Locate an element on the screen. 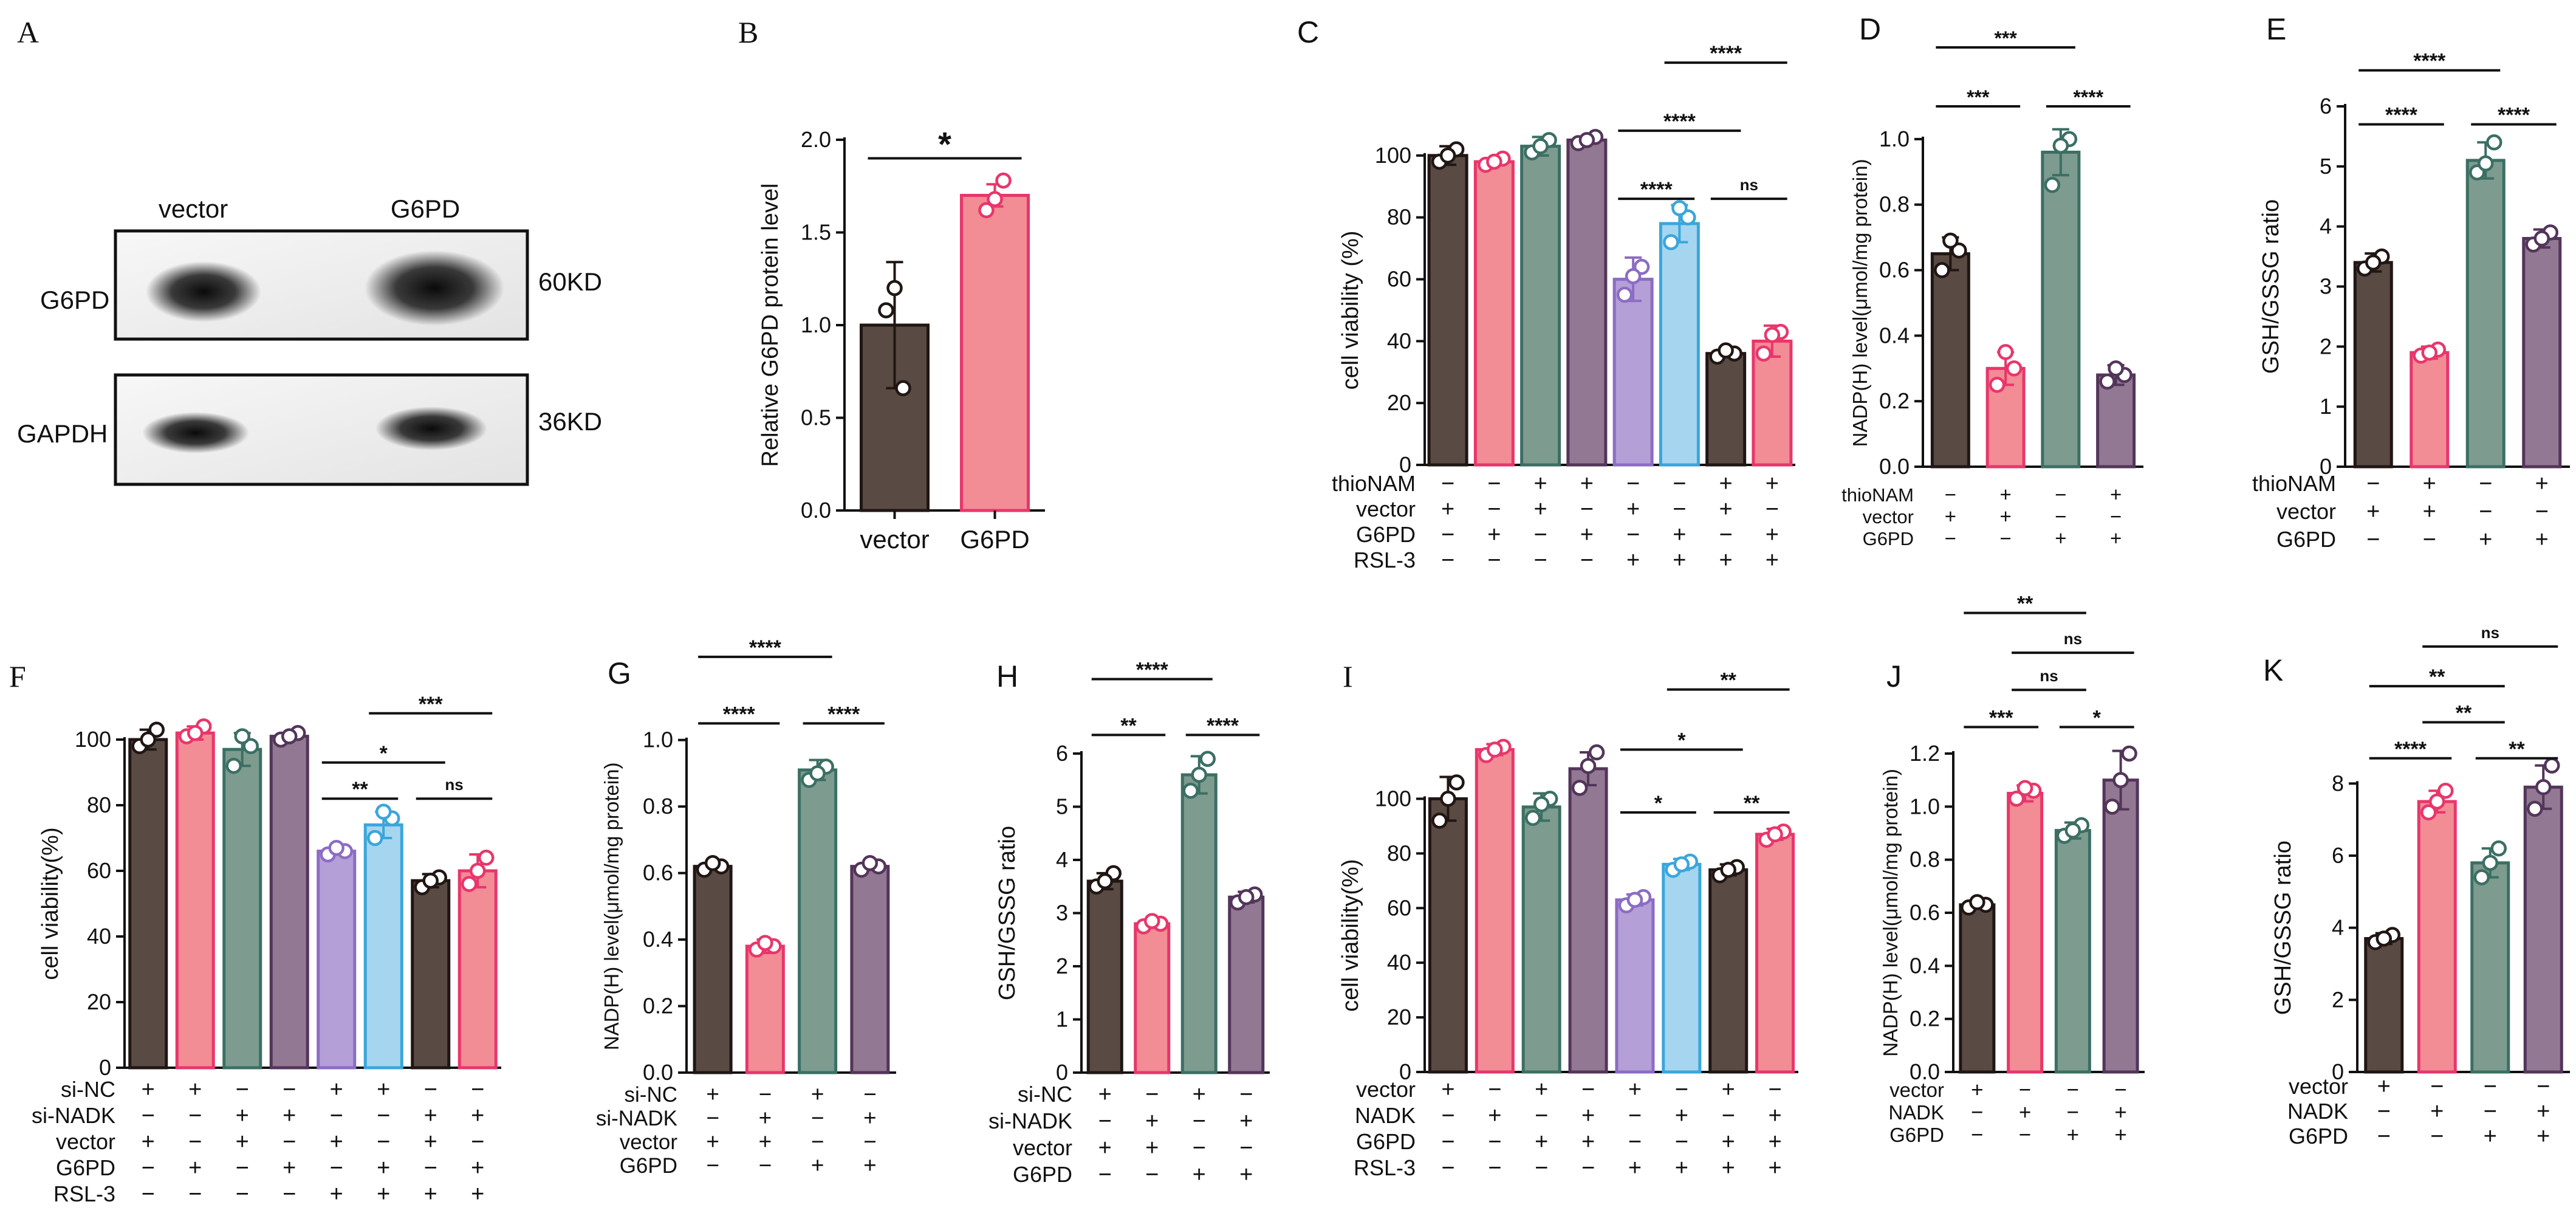 The height and width of the screenshot is (1230, 2576). y-tick-label: 3 is located at coordinates (2326, 286).